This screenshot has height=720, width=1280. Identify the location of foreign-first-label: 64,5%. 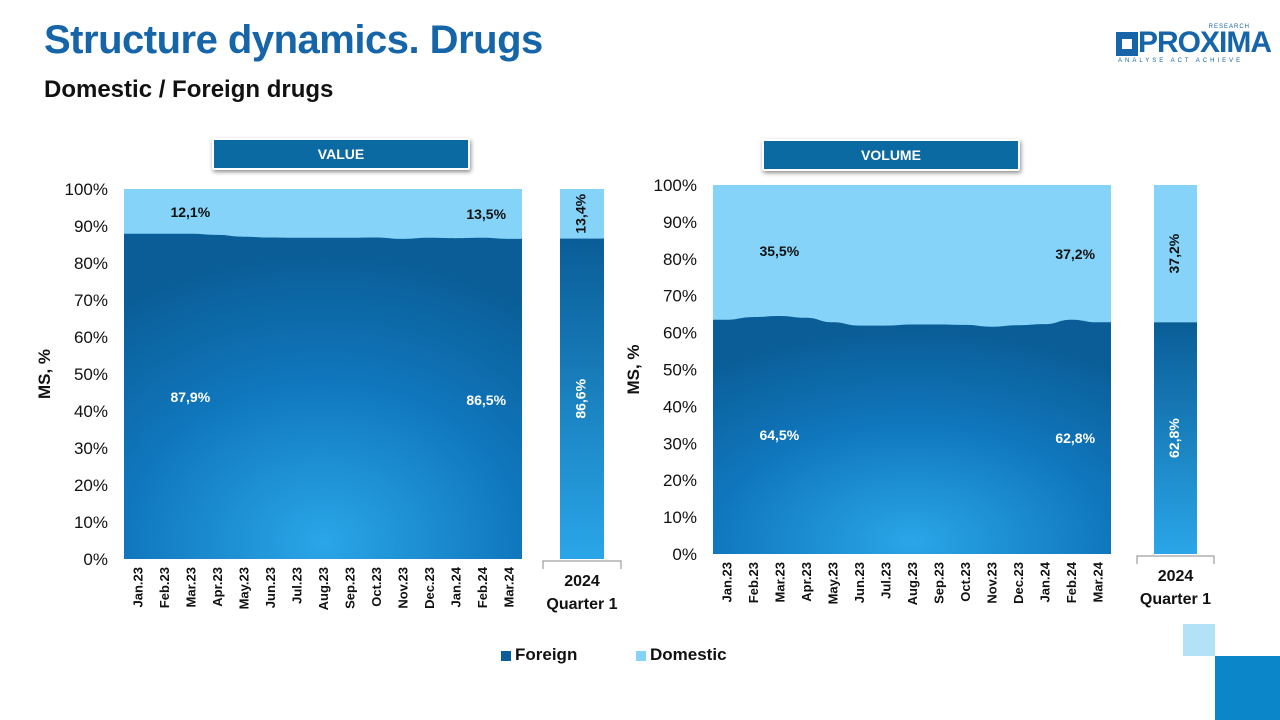
(779, 435).